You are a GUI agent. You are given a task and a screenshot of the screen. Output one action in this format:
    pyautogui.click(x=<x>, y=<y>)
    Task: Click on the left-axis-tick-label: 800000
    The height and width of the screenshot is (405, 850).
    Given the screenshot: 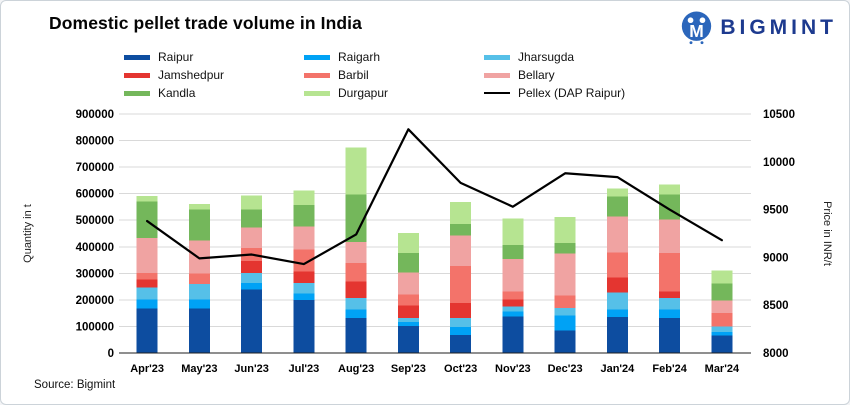 What is the action you would take?
    pyautogui.click(x=95, y=142)
    